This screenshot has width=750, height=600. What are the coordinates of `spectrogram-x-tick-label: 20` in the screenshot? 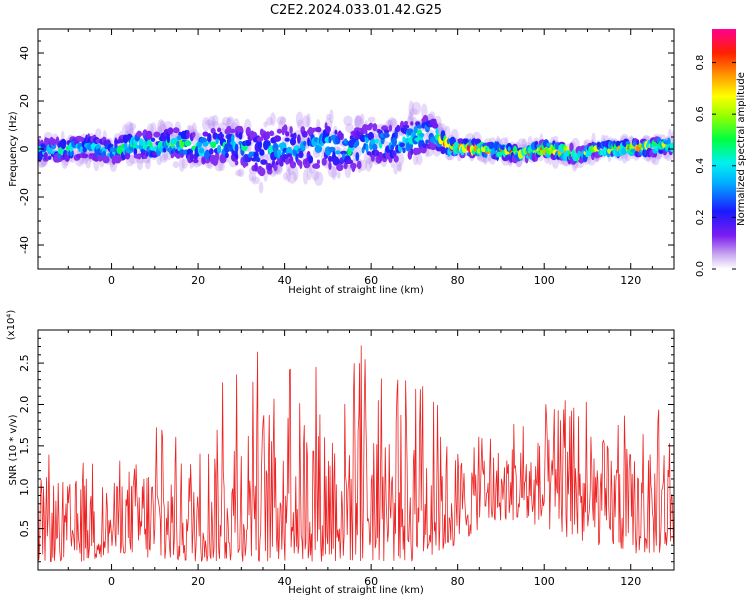 It's located at (198, 280).